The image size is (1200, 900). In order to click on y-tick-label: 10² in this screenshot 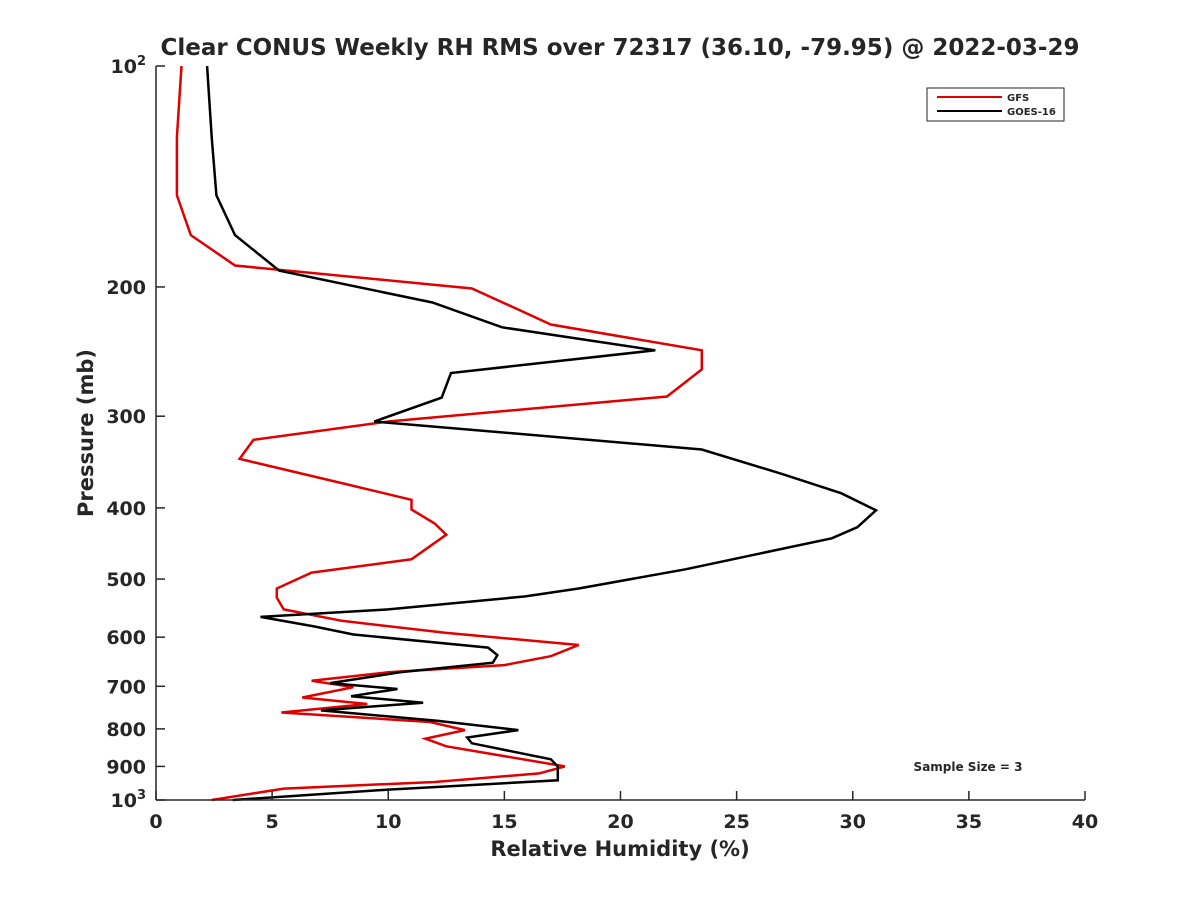, I will do `click(129, 66)`.